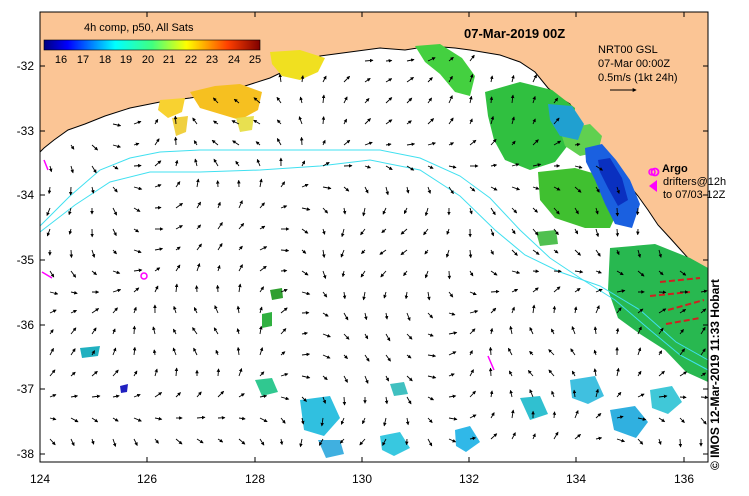  I want to click on x-tick-label: 126, so click(147, 479).